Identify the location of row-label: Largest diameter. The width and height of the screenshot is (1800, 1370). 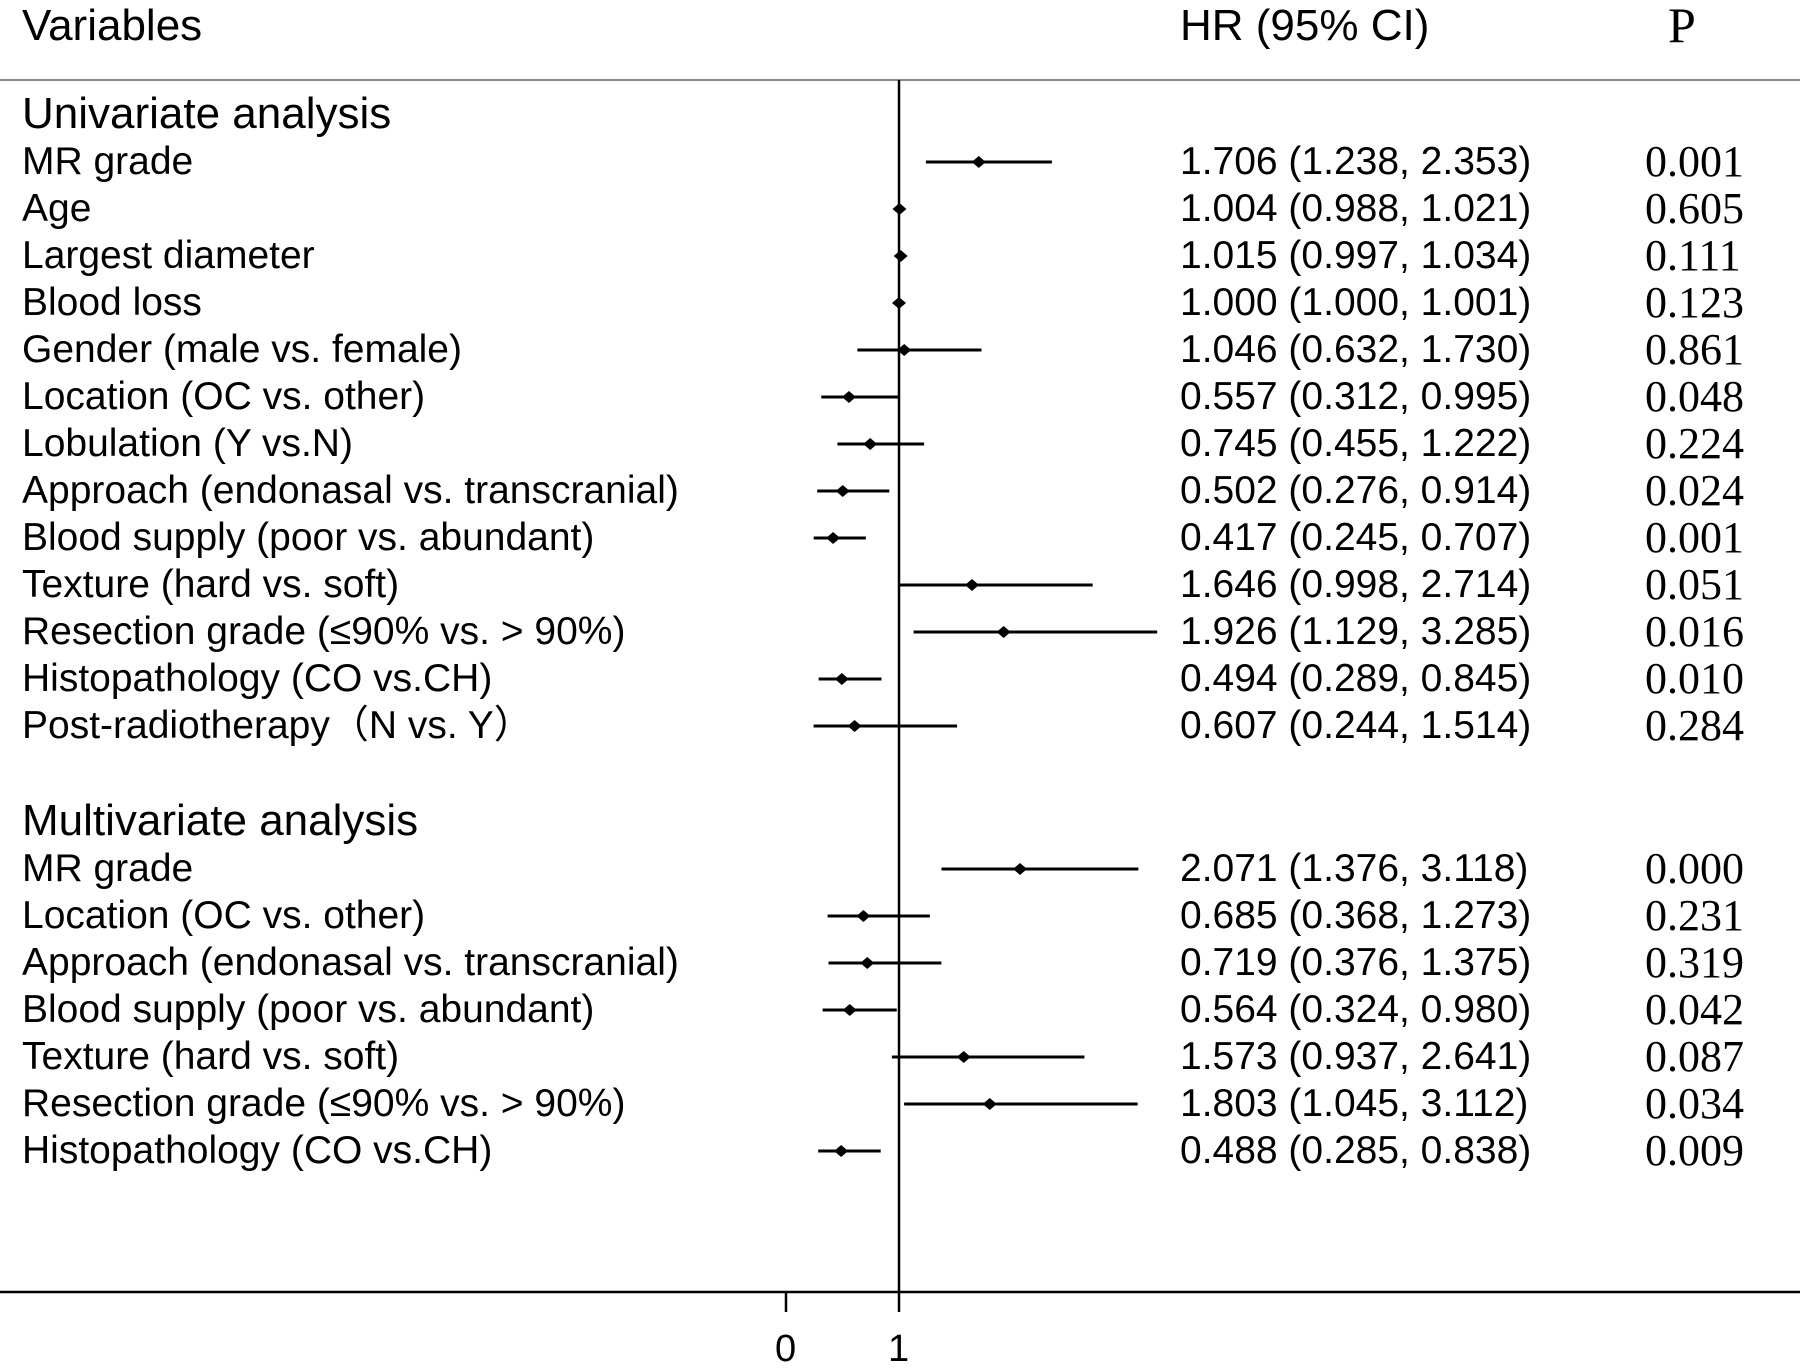
(168, 255).